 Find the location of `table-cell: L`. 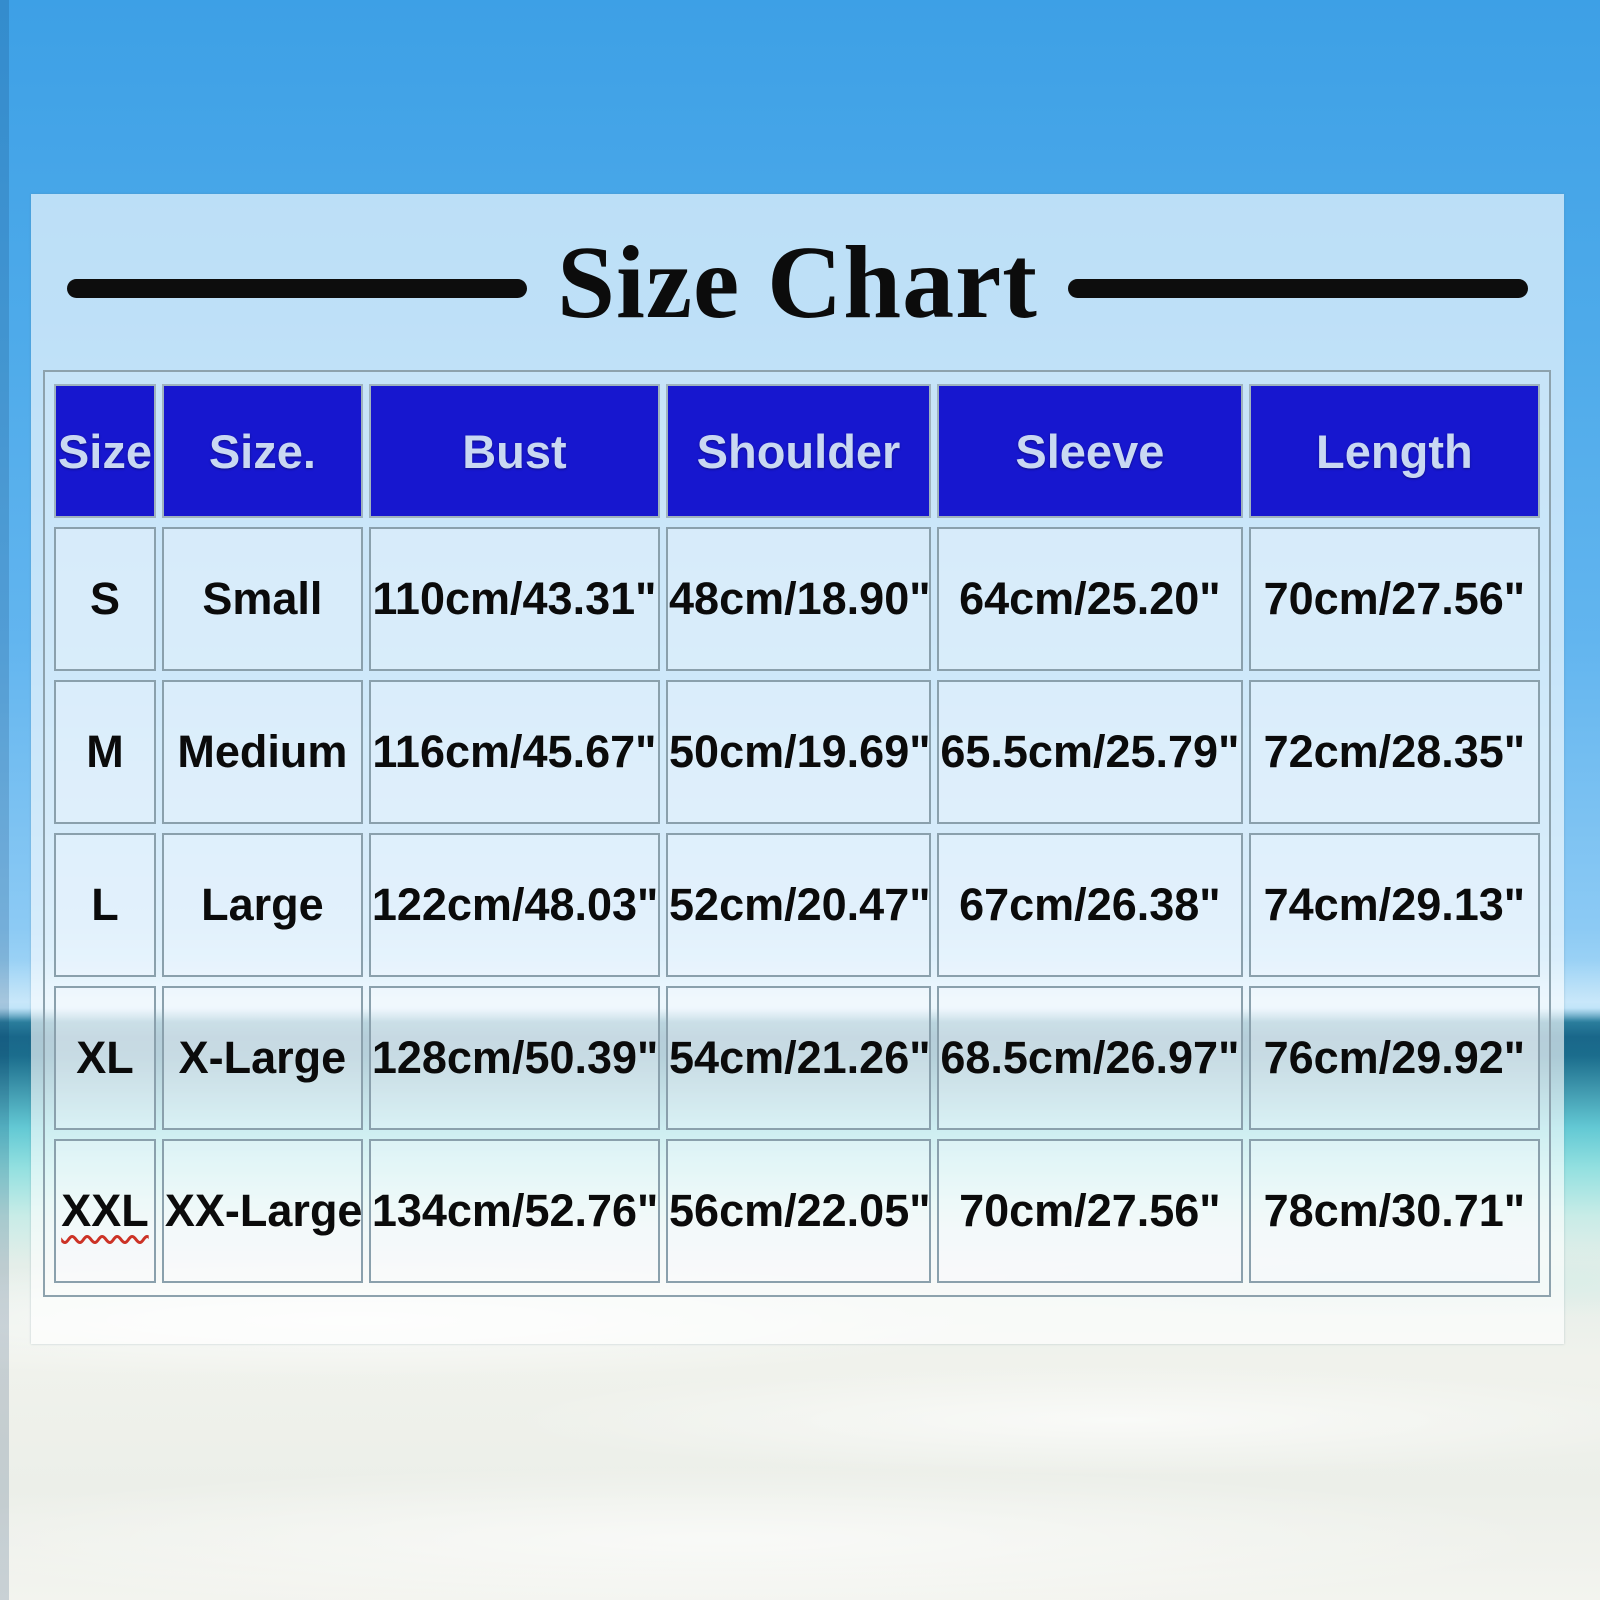

table-cell: L is located at coordinates (105, 905).